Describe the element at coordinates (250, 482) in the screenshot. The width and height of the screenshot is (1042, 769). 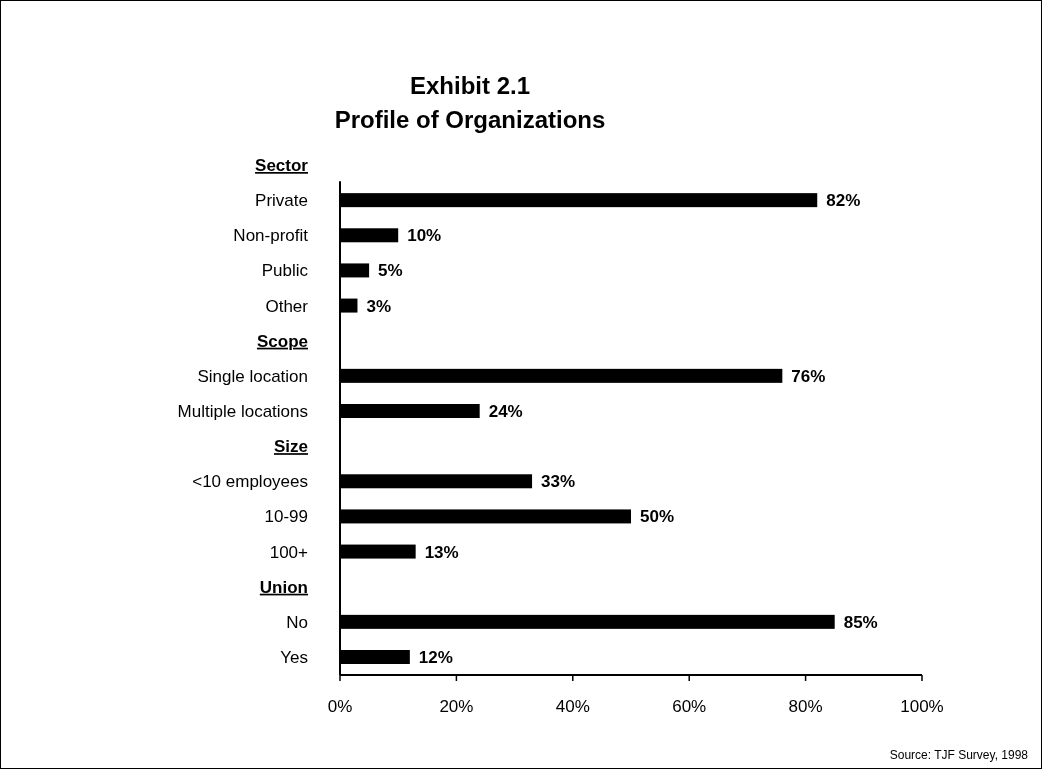
I see `y-tick-label: <10 employees` at that location.